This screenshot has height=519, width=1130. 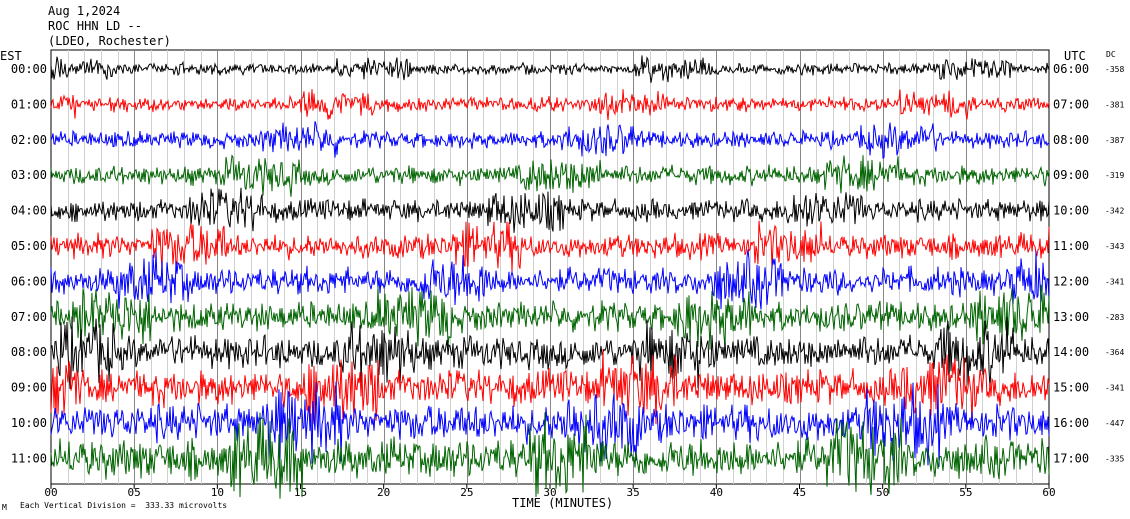 I want to click on x-tick-label: 35, so click(x=633, y=492).